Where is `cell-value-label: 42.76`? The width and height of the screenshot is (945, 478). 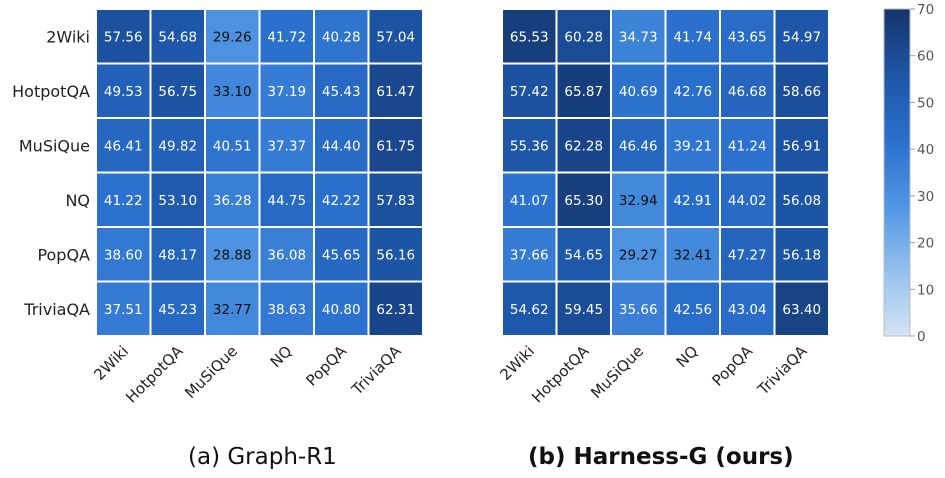 cell-value-label: 42.76 is located at coordinates (692, 92).